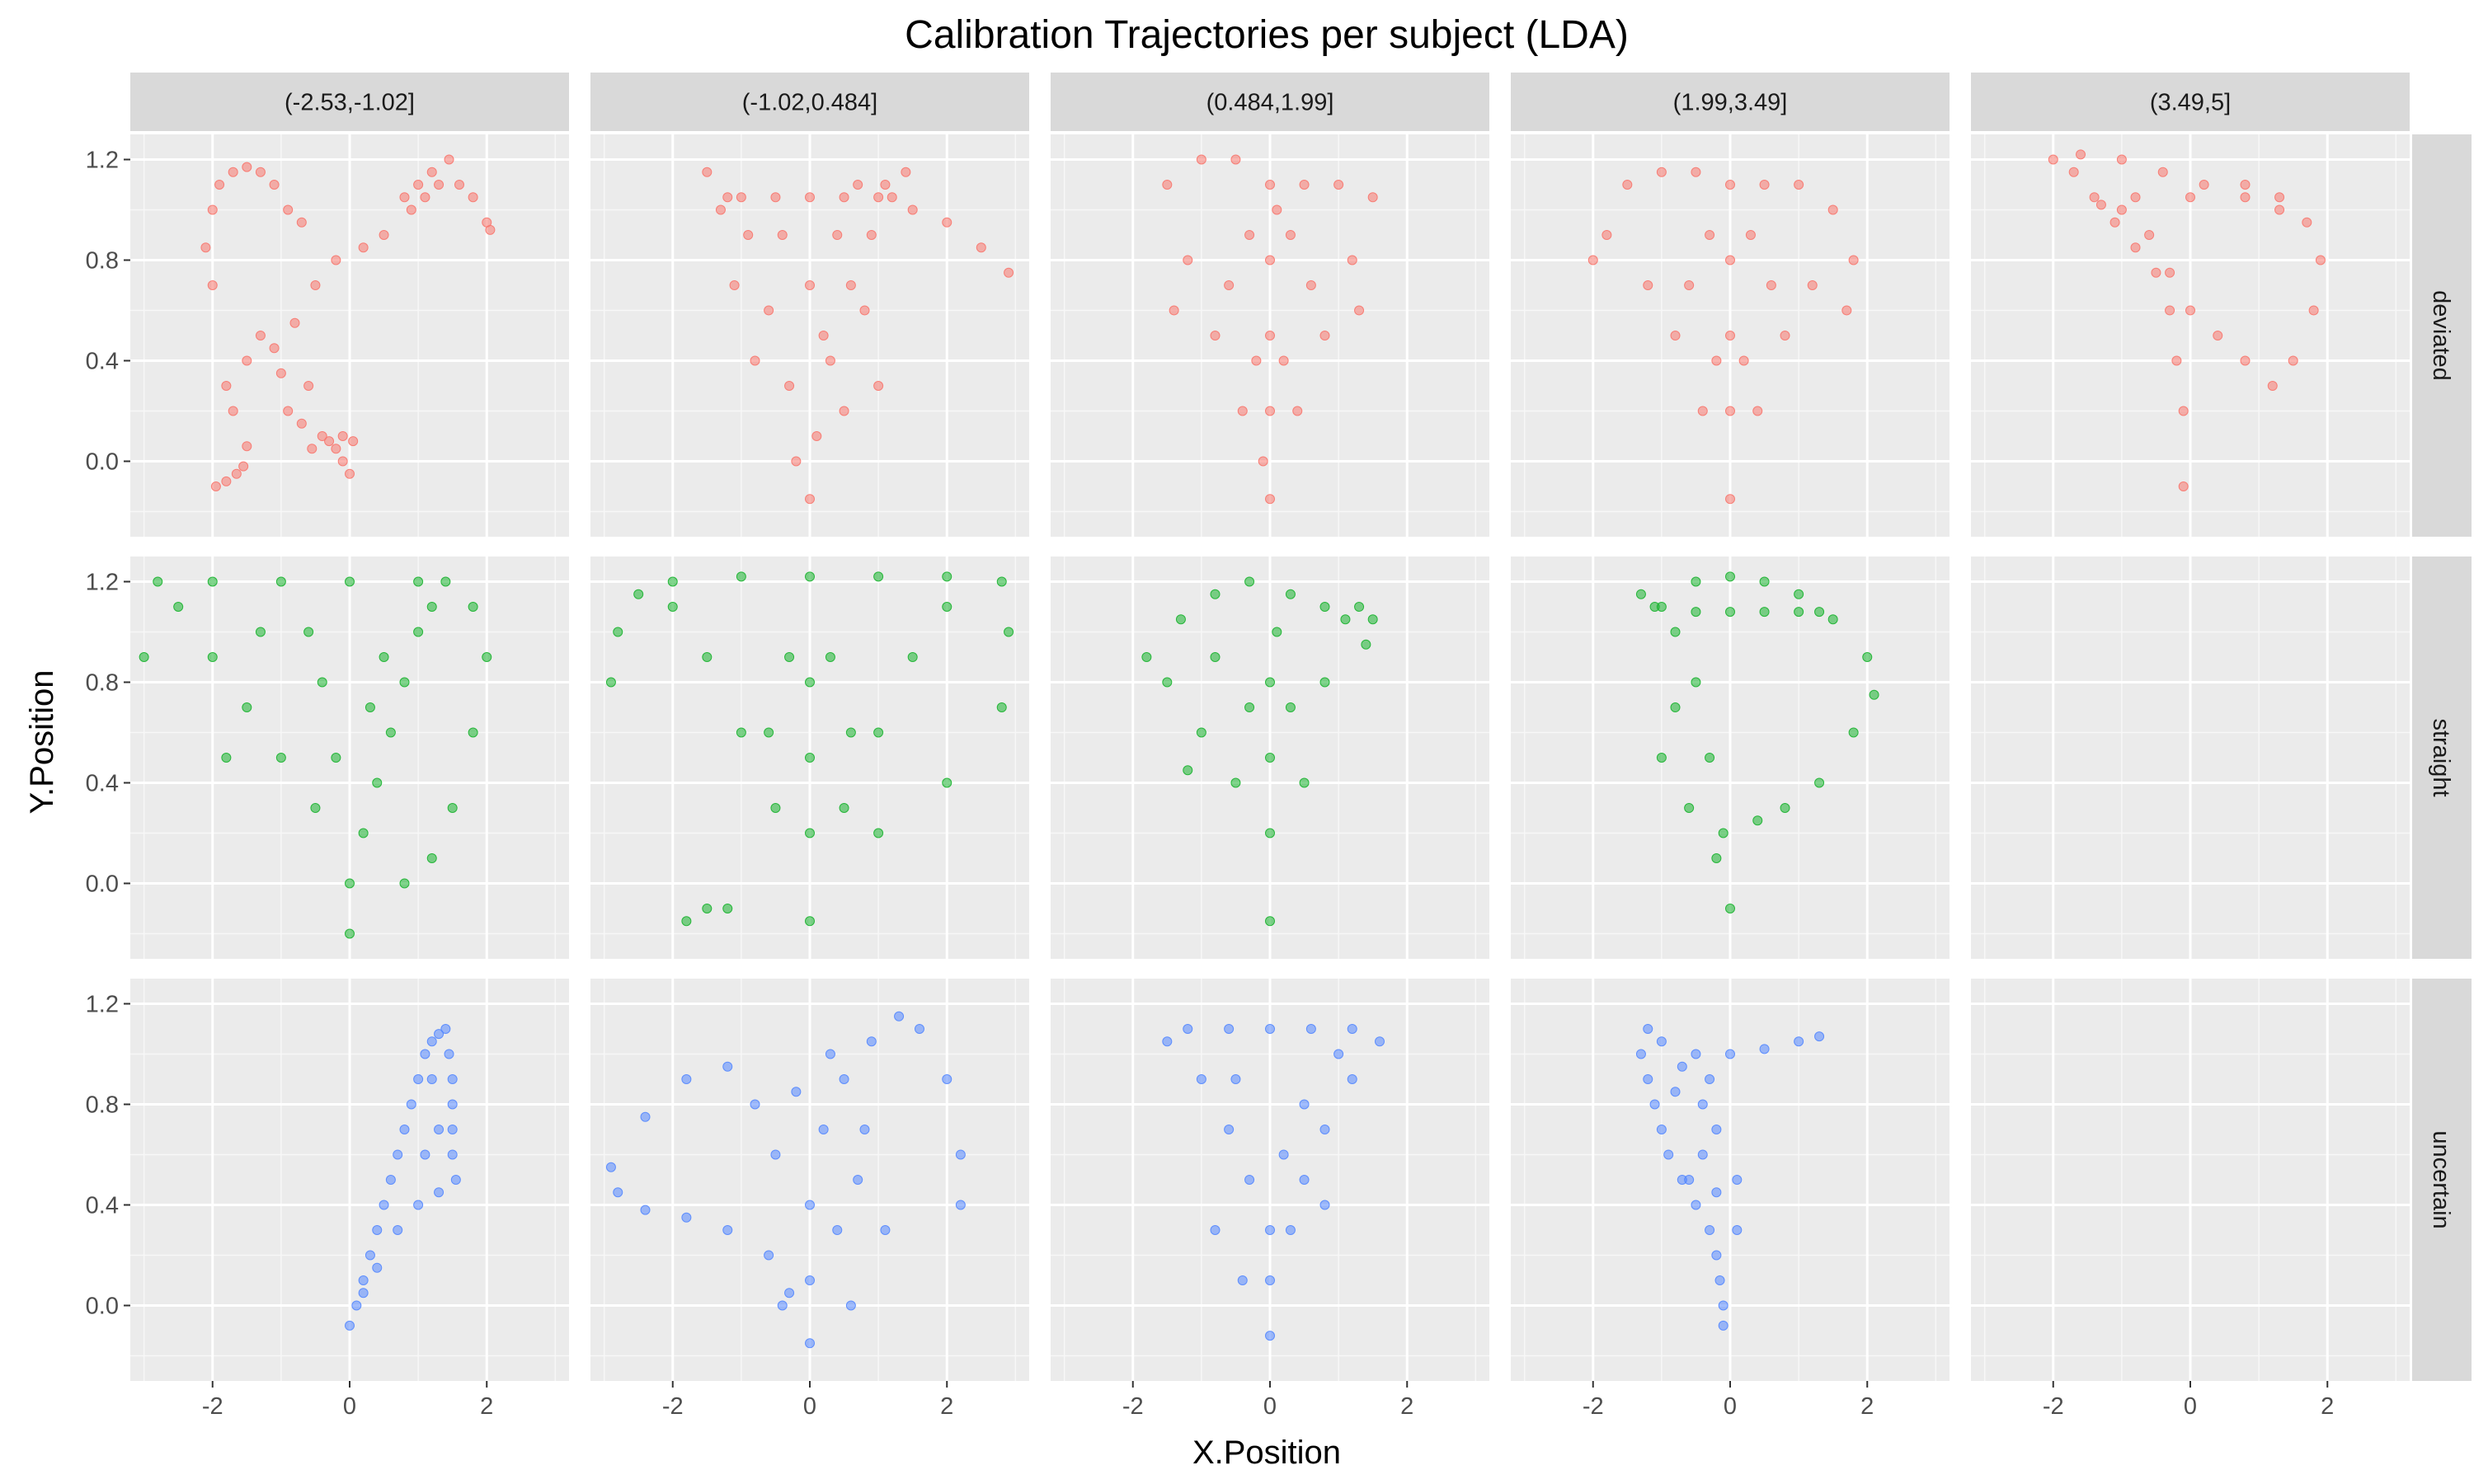 The image size is (2474, 1484). I want to click on y-tick-label: 0.0, so click(102, 1307).